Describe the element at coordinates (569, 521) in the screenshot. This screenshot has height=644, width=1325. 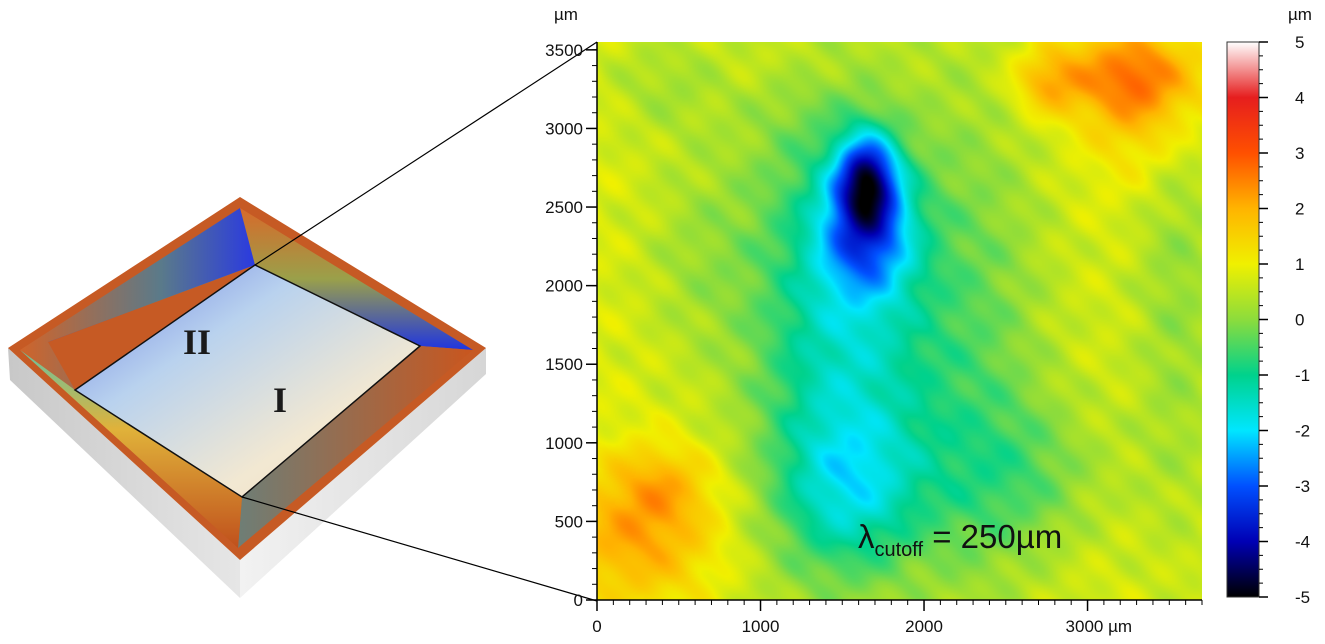
I see `y-tick-label: 500` at that location.